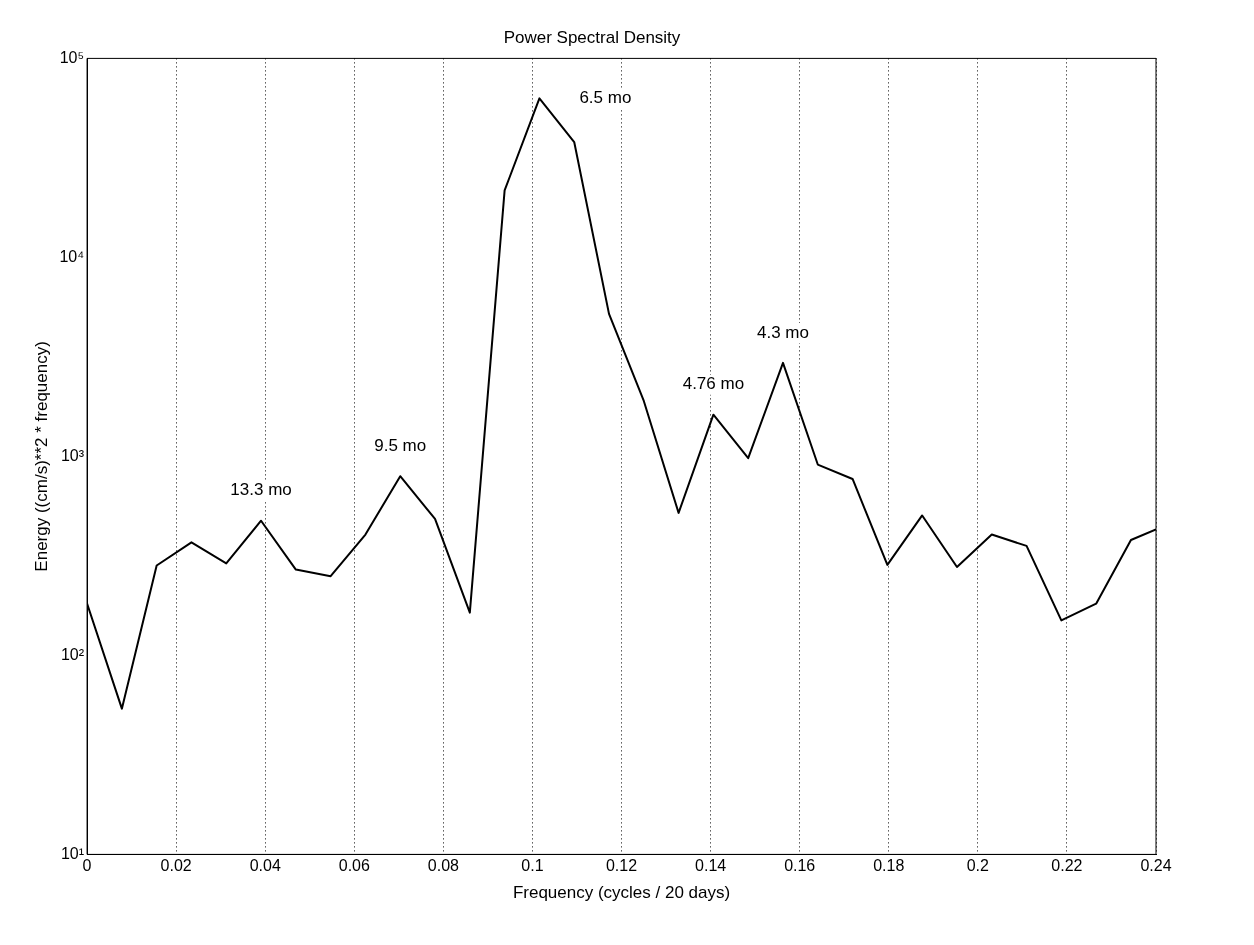 The width and height of the screenshot is (1254, 945). I want to click on x-tick-label: 0.22, so click(1067, 866).